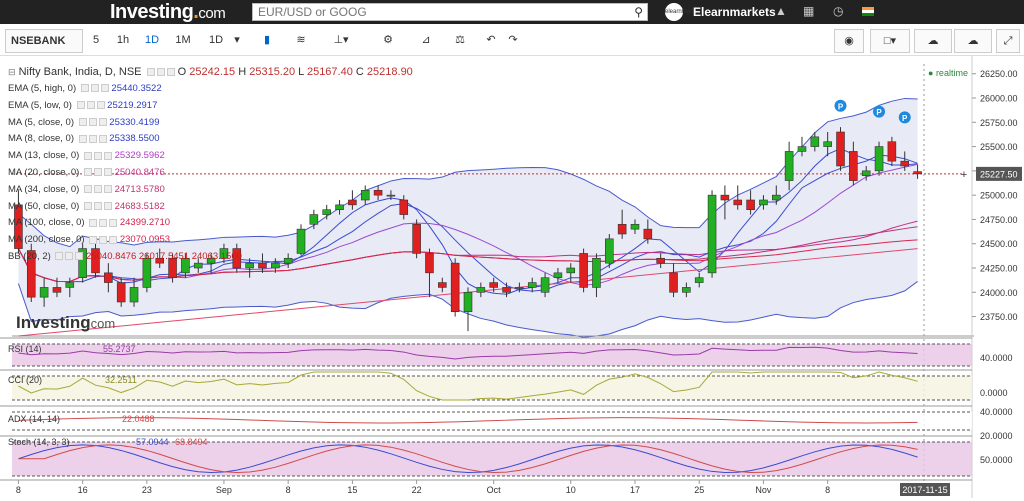  Describe the element at coordinates (237, 40) in the screenshot. I see `chevron-down-icon: ▾` at that location.